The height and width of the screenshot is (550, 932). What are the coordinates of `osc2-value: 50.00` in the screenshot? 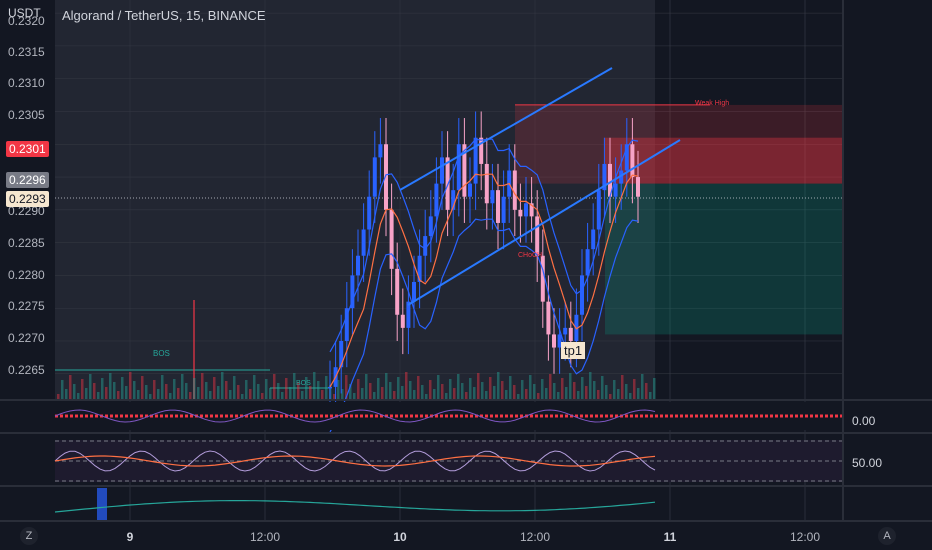 It's located at (867, 463).